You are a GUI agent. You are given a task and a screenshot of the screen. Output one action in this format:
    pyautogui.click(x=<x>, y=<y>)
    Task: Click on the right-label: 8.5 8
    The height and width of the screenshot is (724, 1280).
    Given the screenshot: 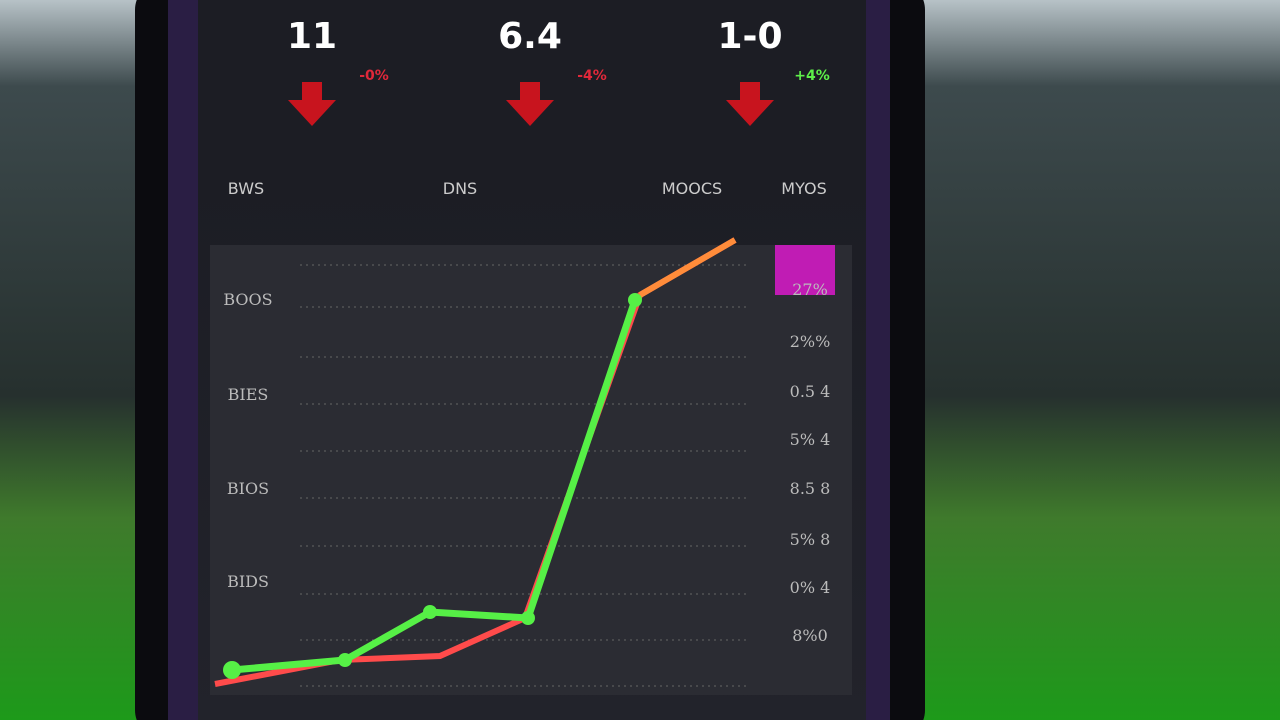 What is the action you would take?
    pyautogui.click(x=810, y=488)
    